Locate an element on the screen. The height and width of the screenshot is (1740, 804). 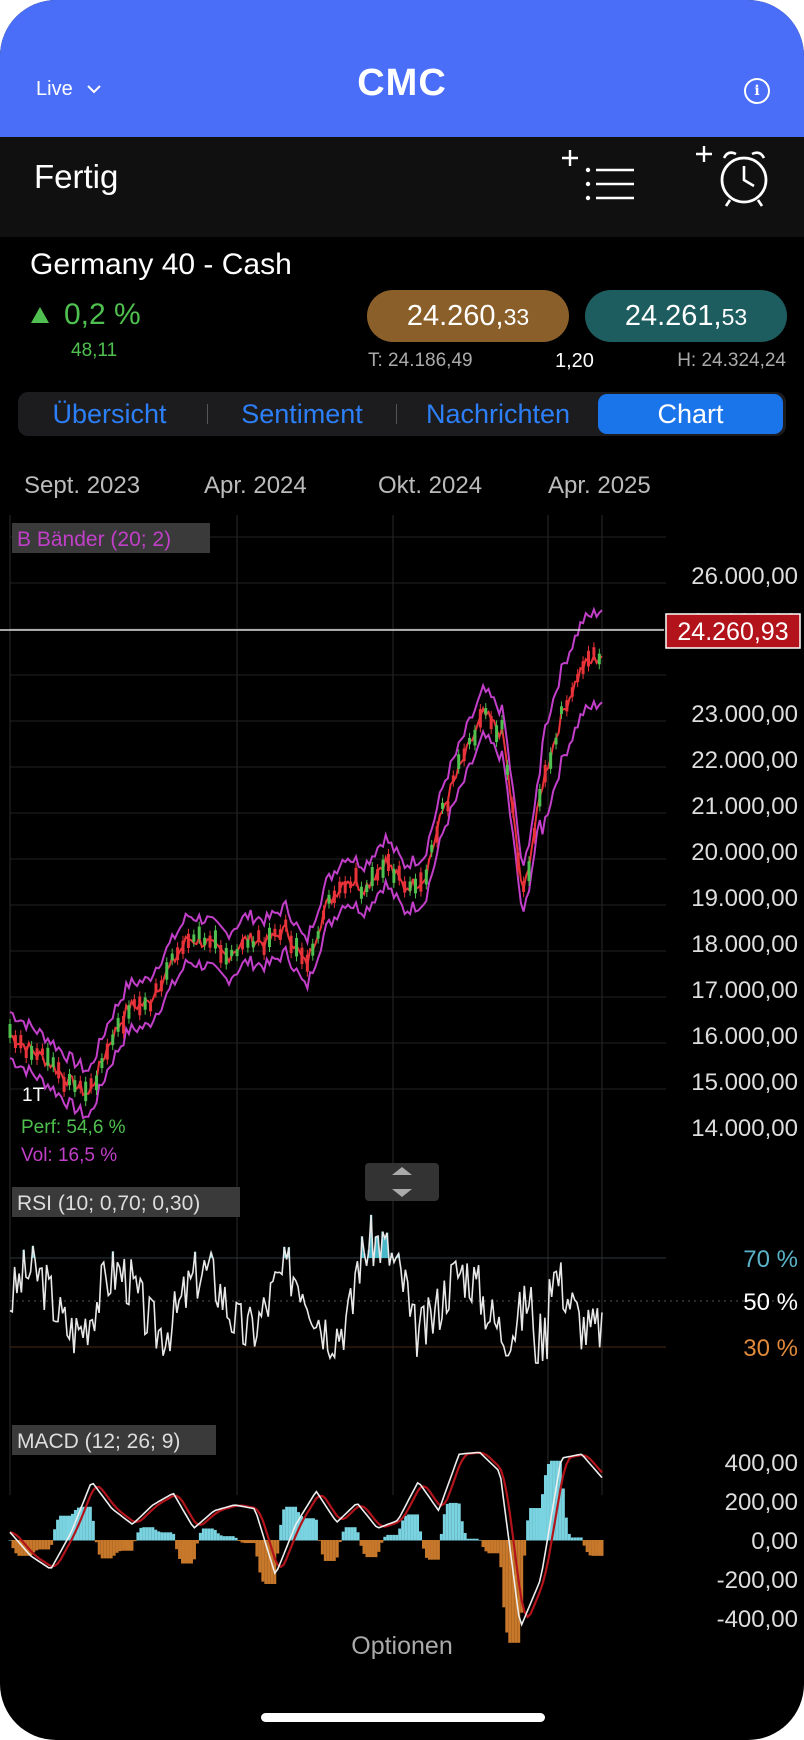
sell-price-button: 24.260,33 is located at coordinates (468, 316).